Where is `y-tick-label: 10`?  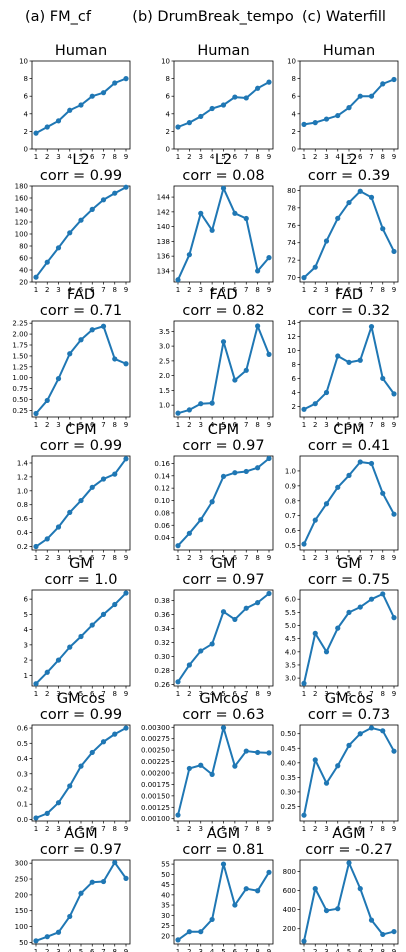 y-tick-label: 10 is located at coordinates (23, 62).